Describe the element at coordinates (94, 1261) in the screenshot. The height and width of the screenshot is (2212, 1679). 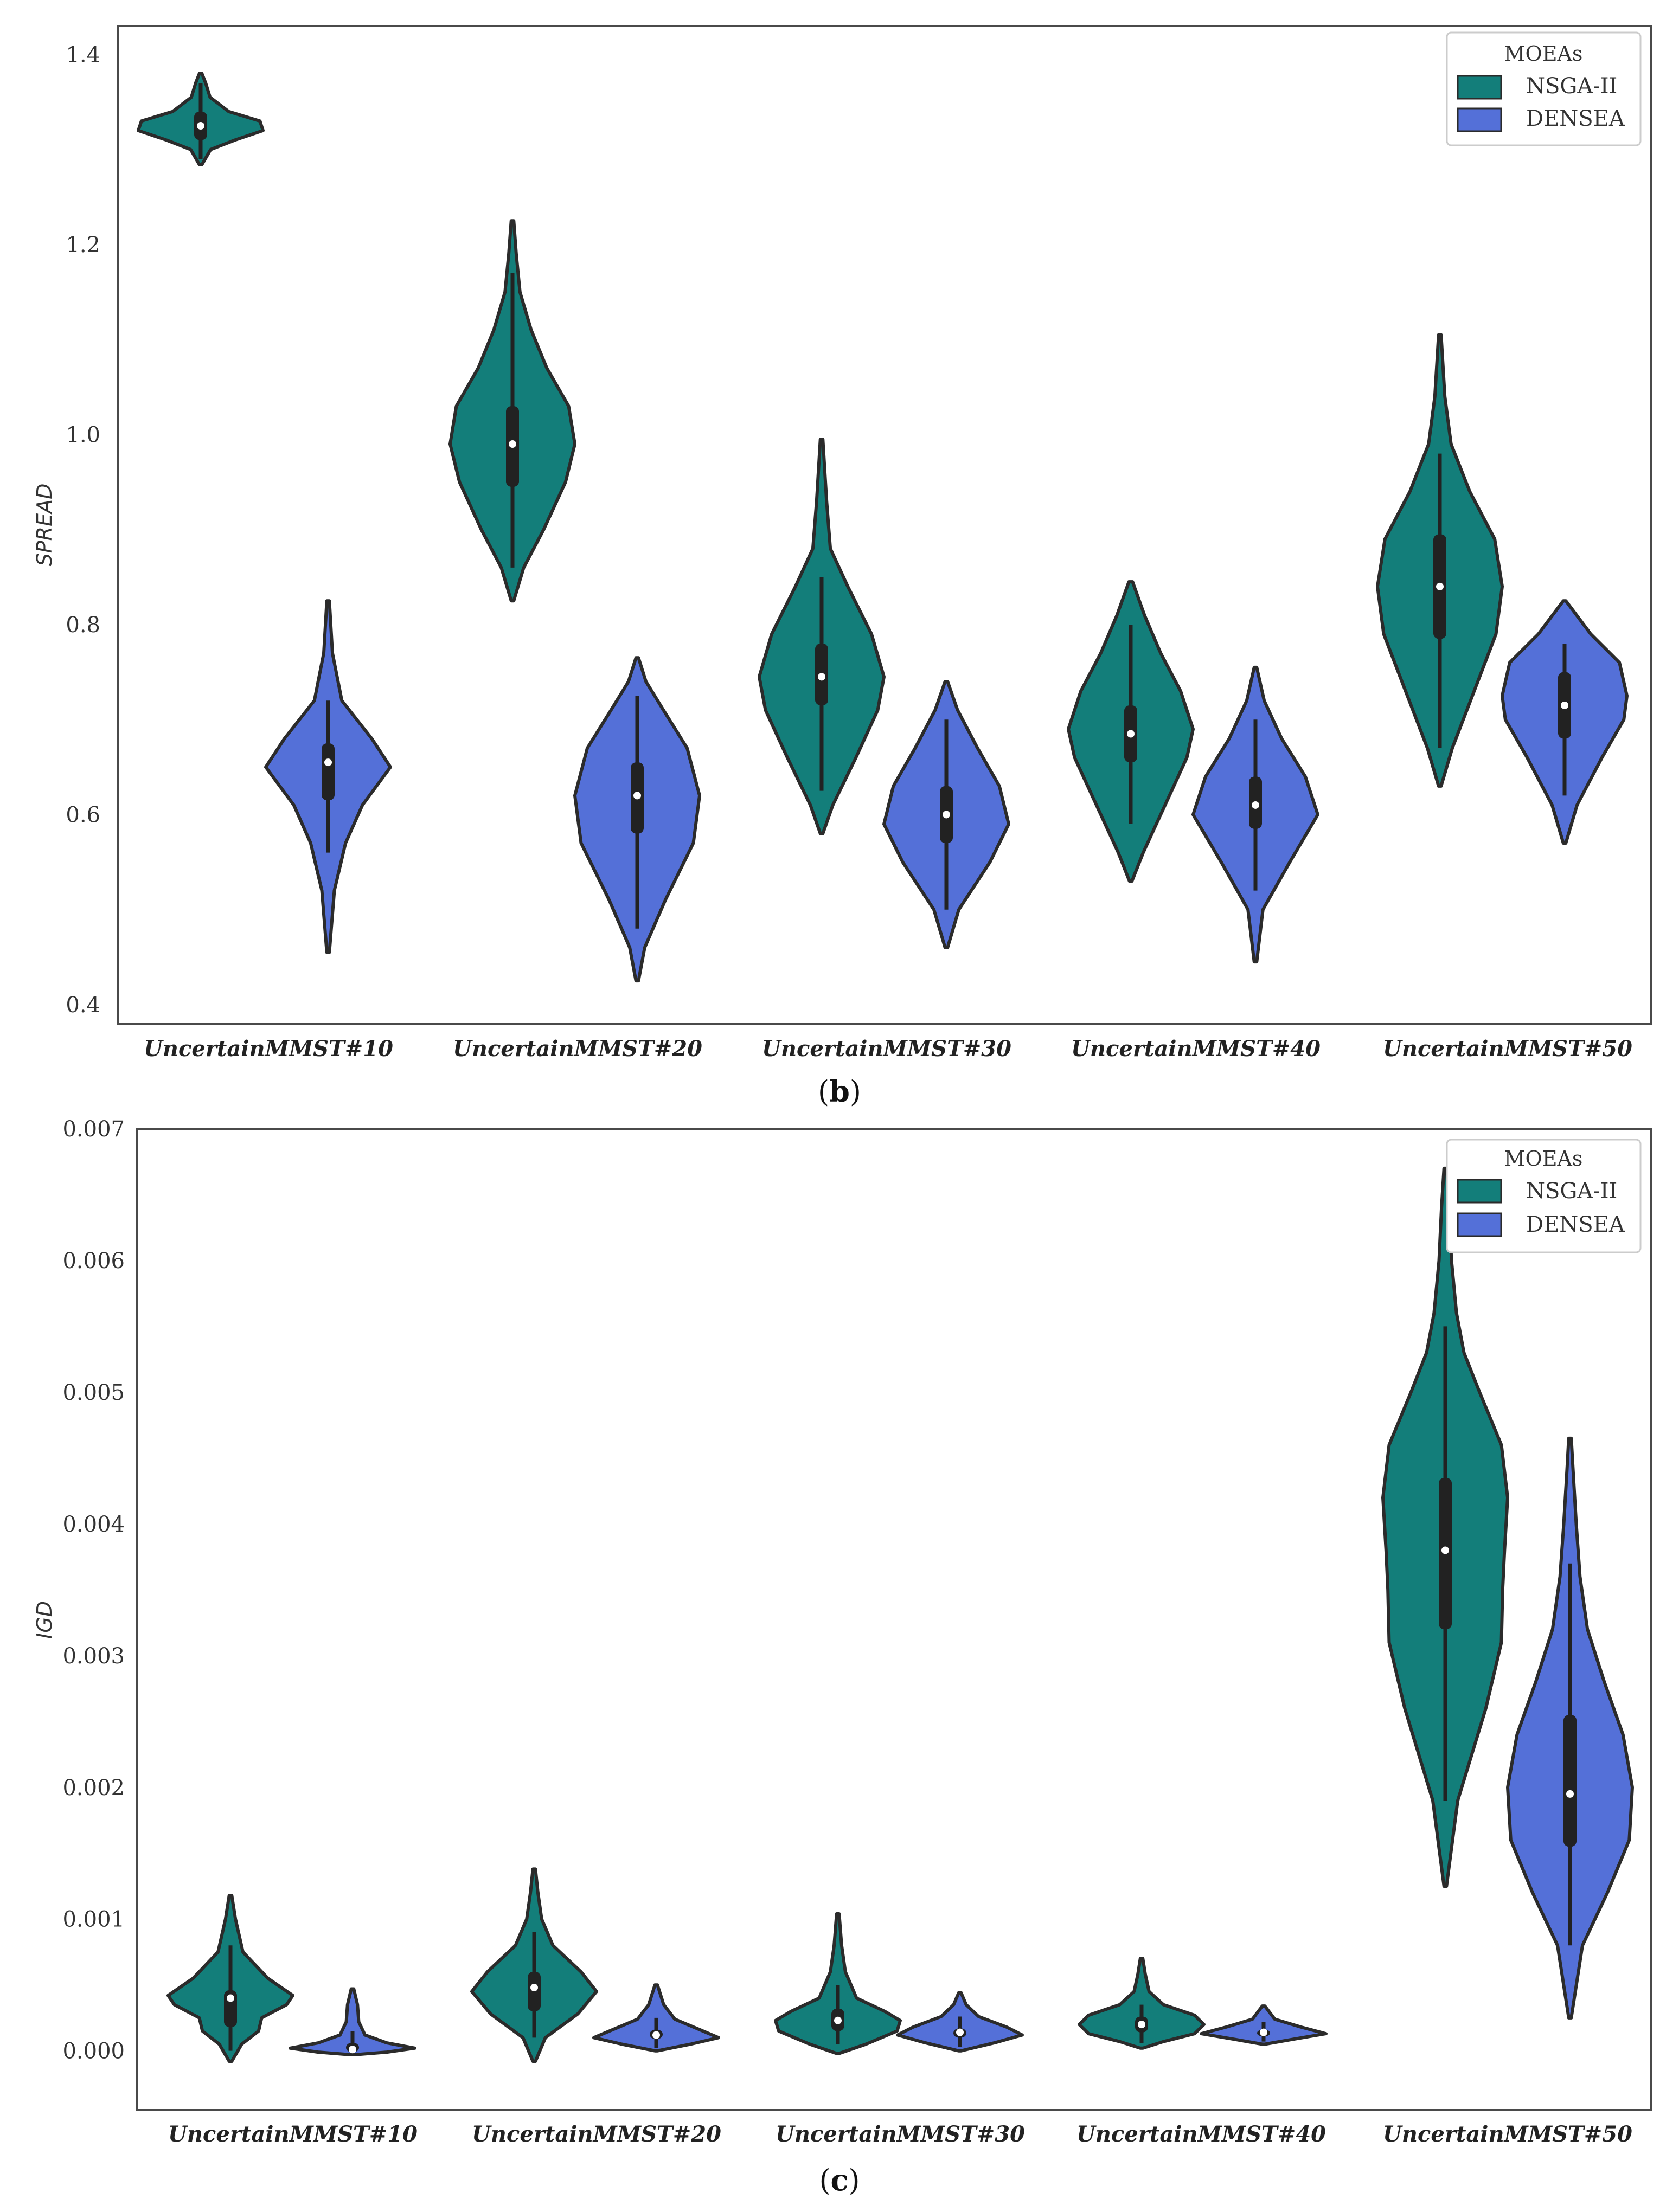
I see `y-tick-label: 0.006` at that location.